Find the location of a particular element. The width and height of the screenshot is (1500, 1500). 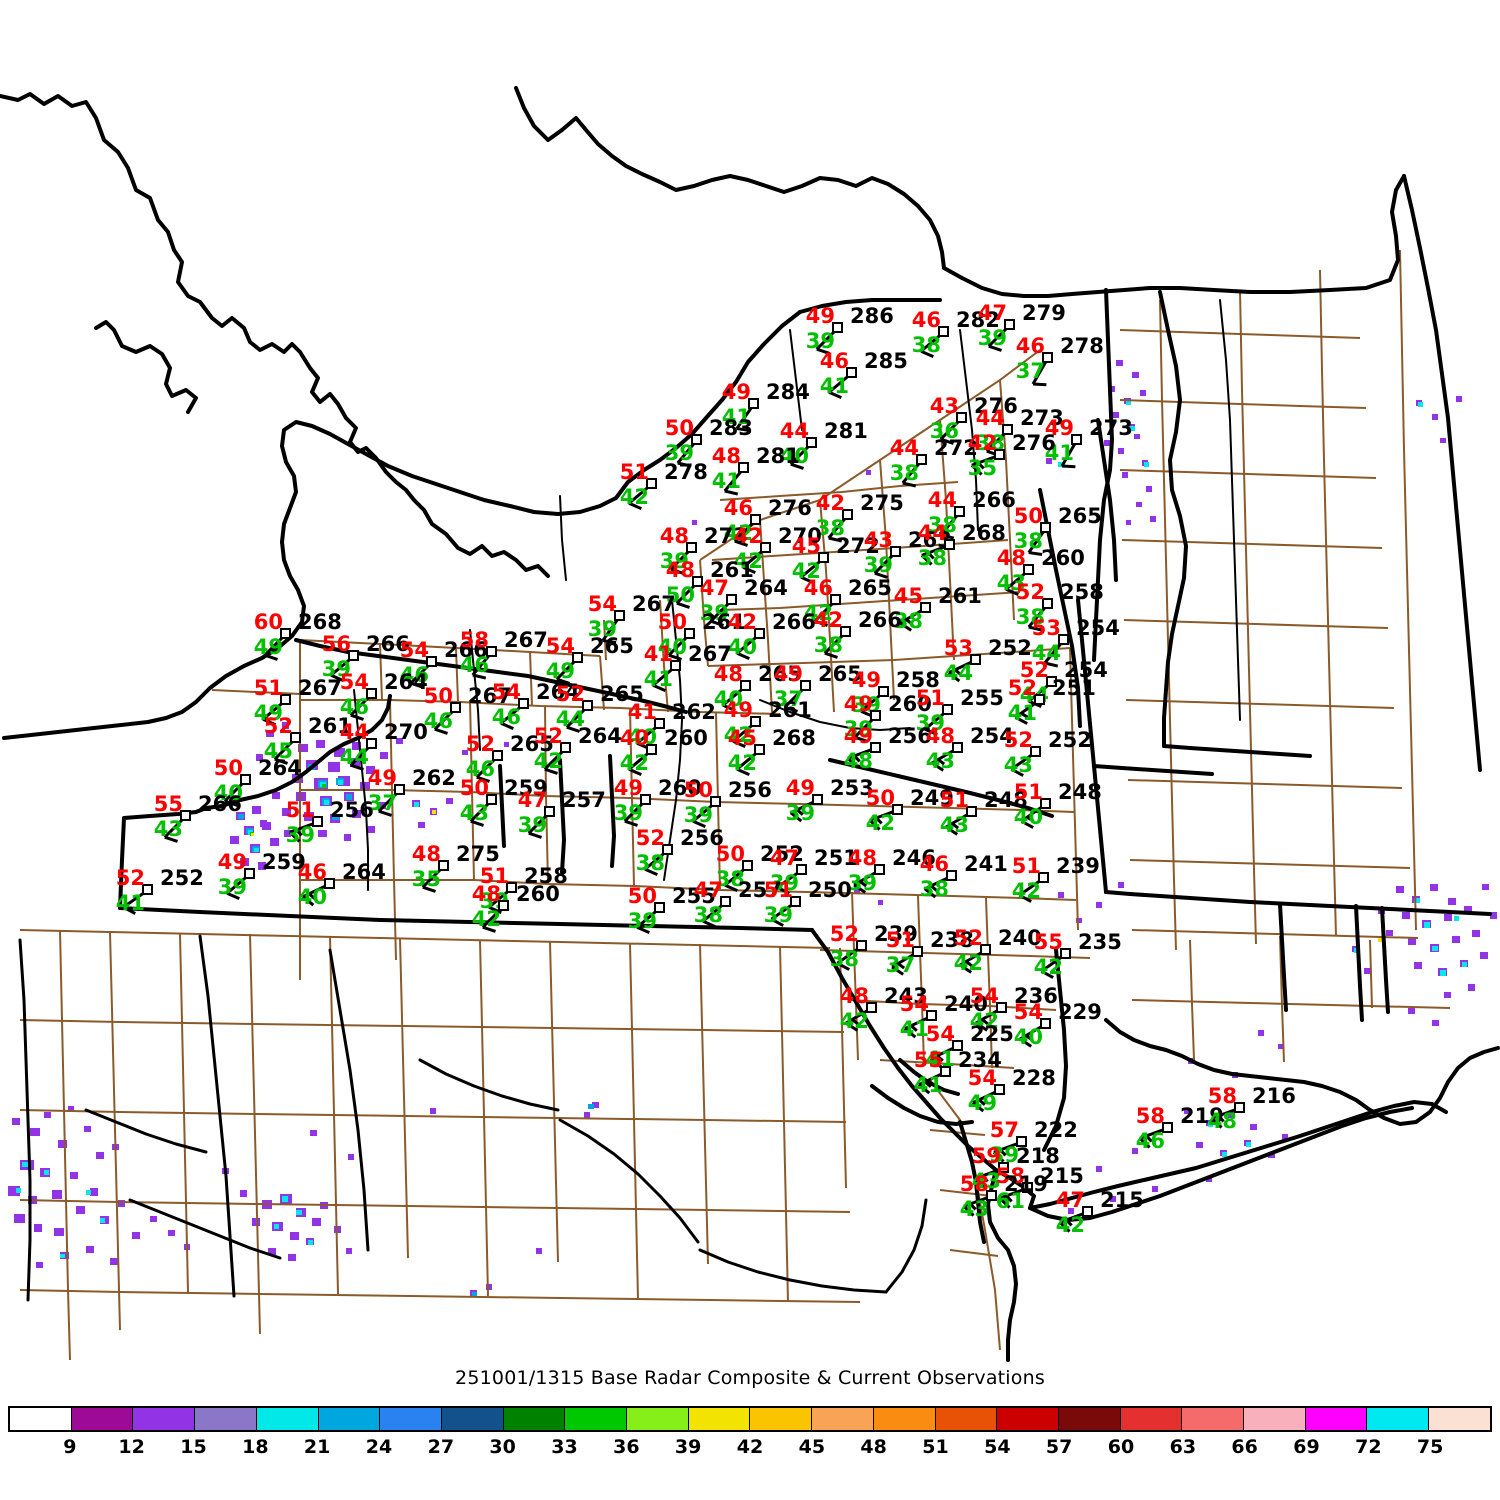

colorbar-tick: 27 is located at coordinates (441, 1447).